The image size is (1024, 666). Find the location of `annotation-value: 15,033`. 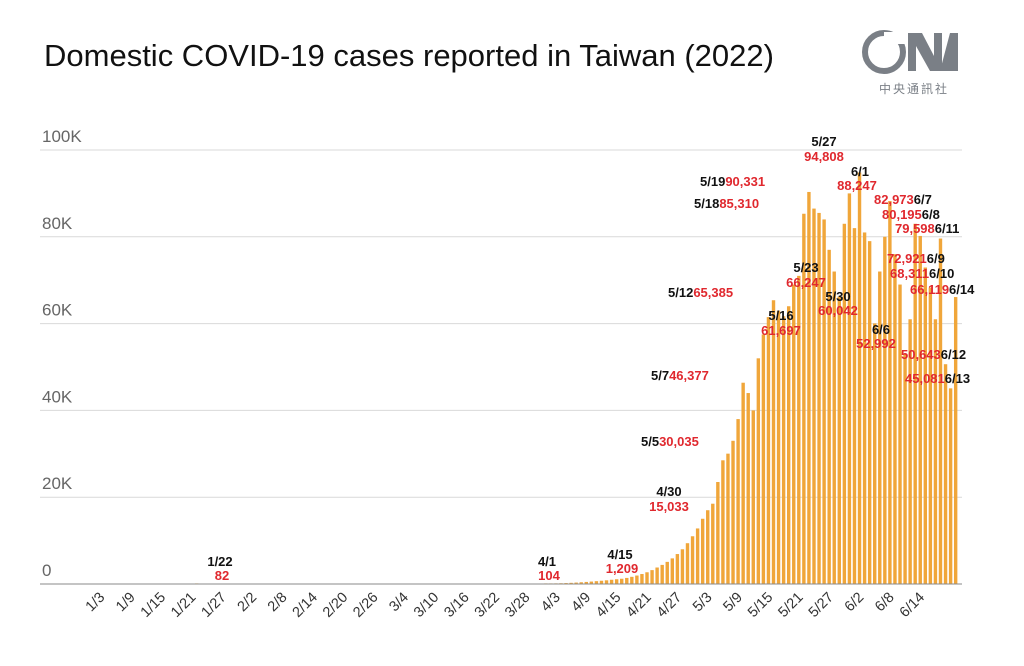

annotation-value: 15,033 is located at coordinates (669, 506).